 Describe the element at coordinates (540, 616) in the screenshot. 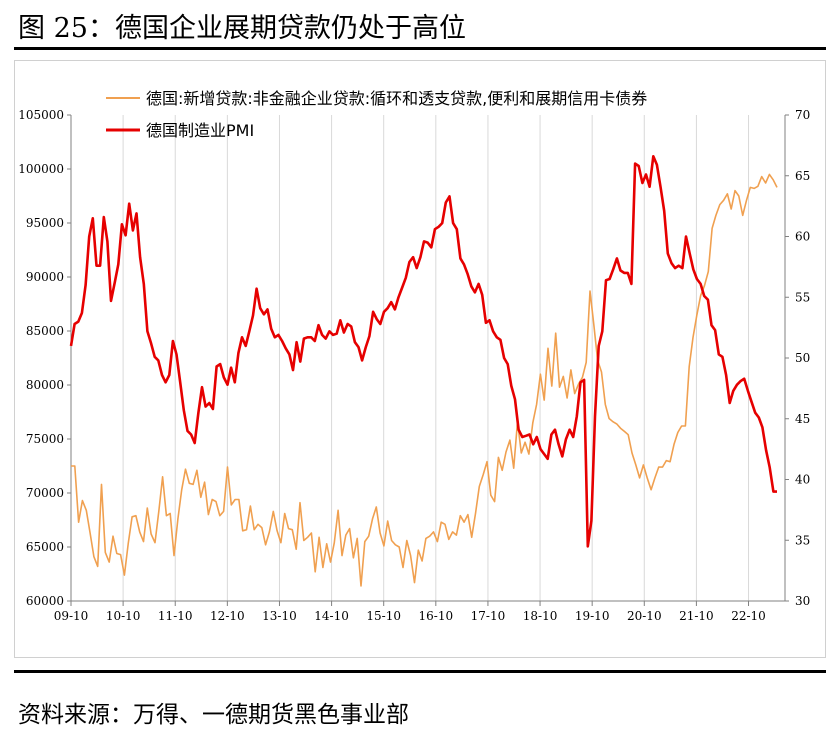

I see `x-tick-label: 18-10` at that location.